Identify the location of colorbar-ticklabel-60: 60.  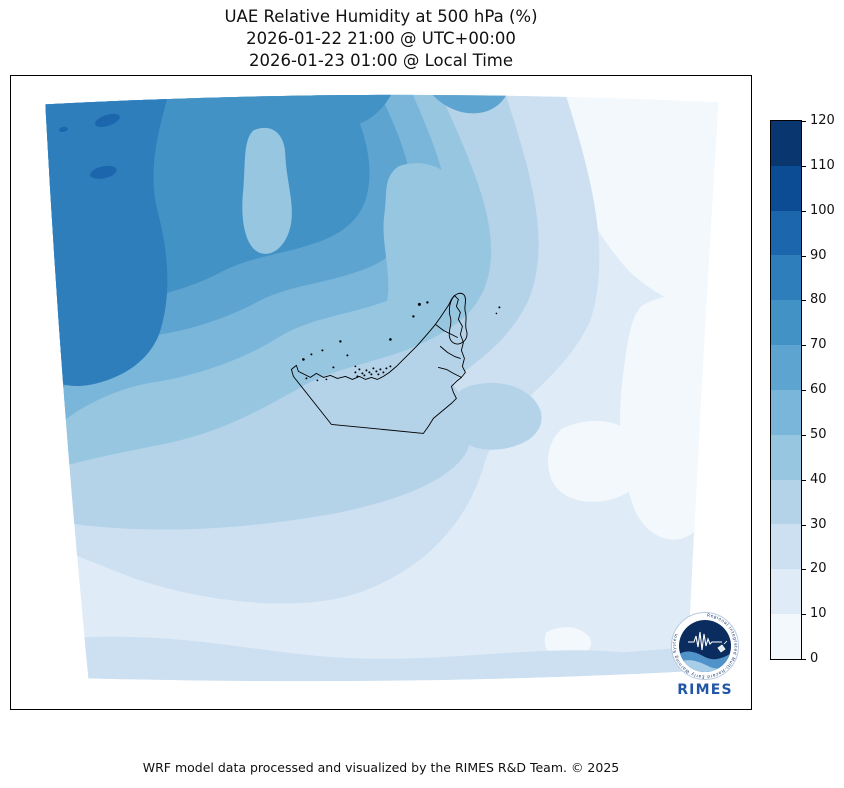
(818, 389).